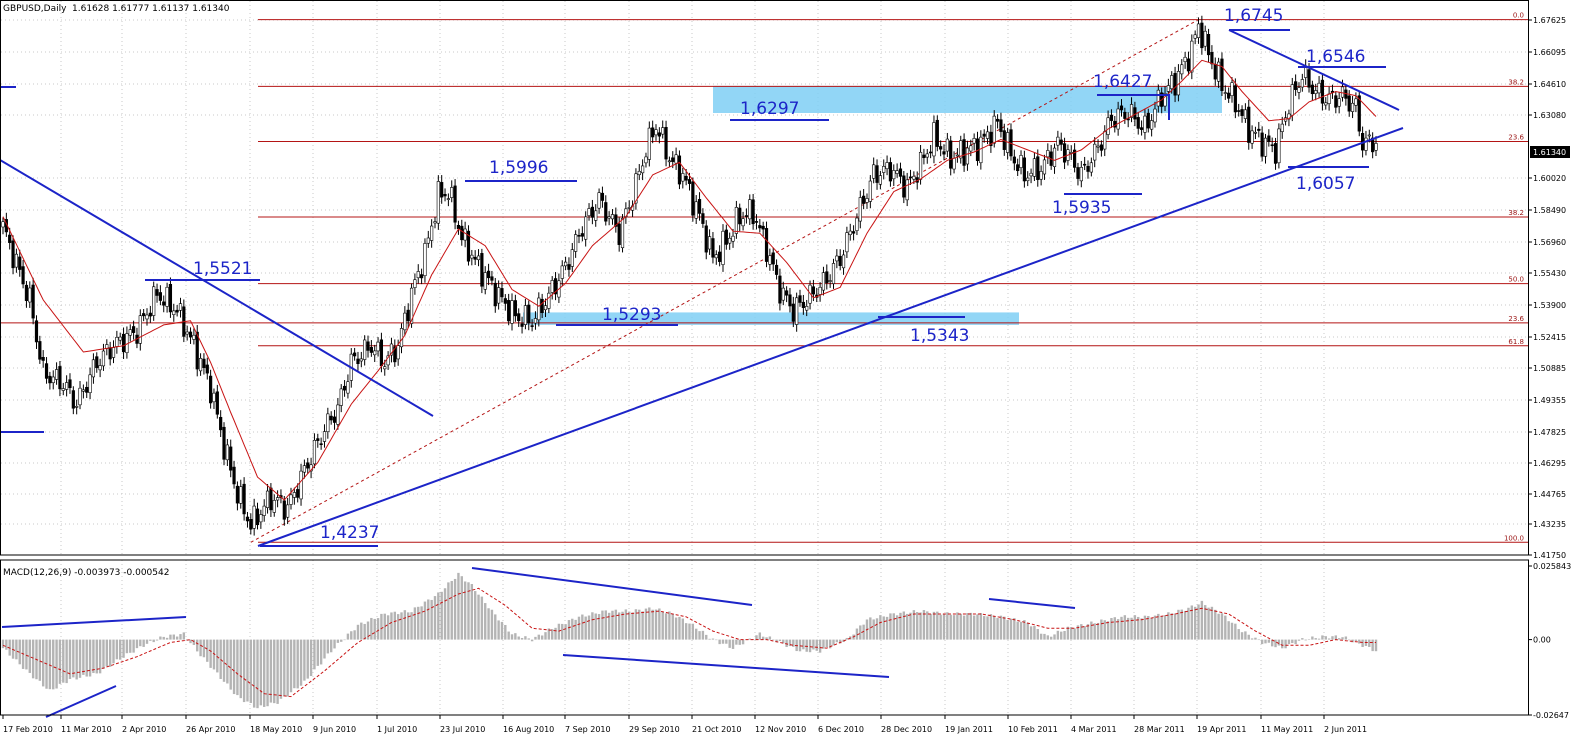 The width and height of the screenshot is (1594, 748). I want to click on price-annotation: 1,5293, so click(631, 315).